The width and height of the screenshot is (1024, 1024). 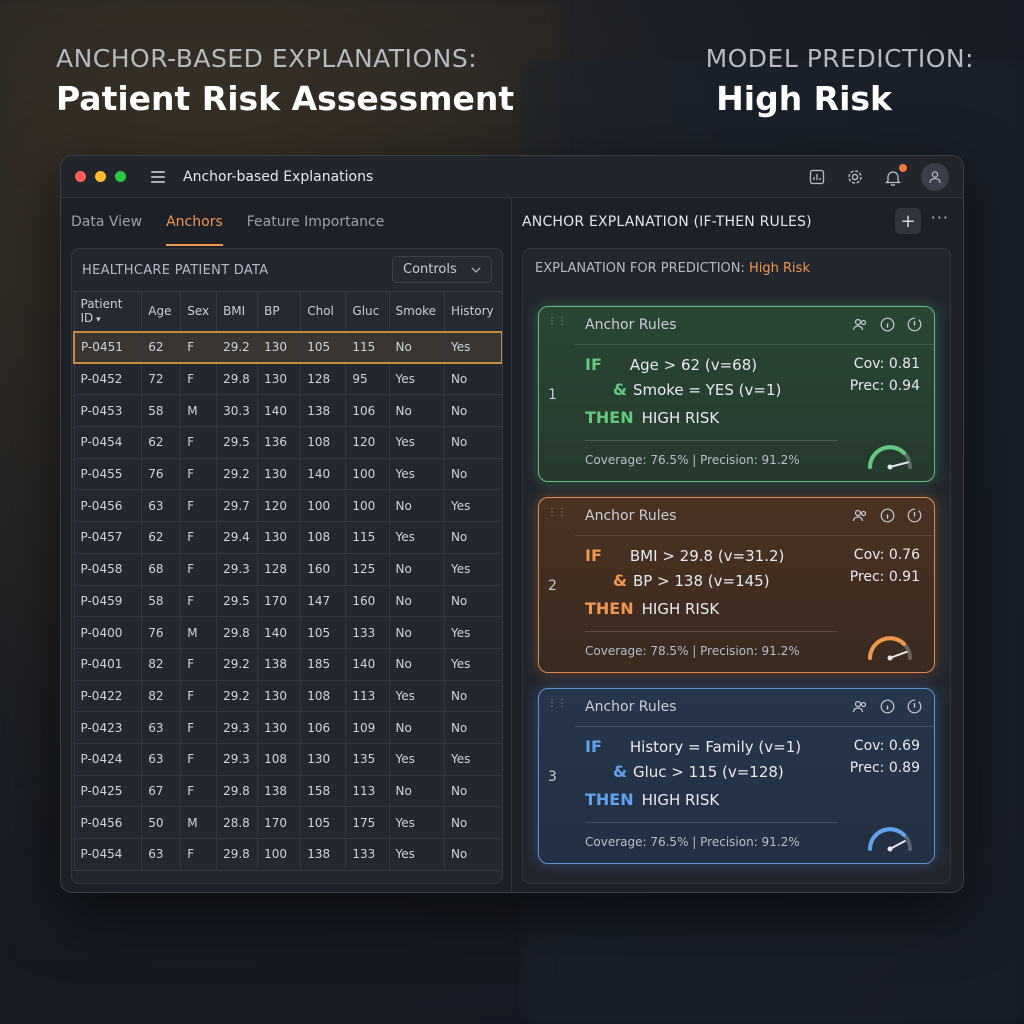 I want to click on chart-icon, so click(x=817, y=177).